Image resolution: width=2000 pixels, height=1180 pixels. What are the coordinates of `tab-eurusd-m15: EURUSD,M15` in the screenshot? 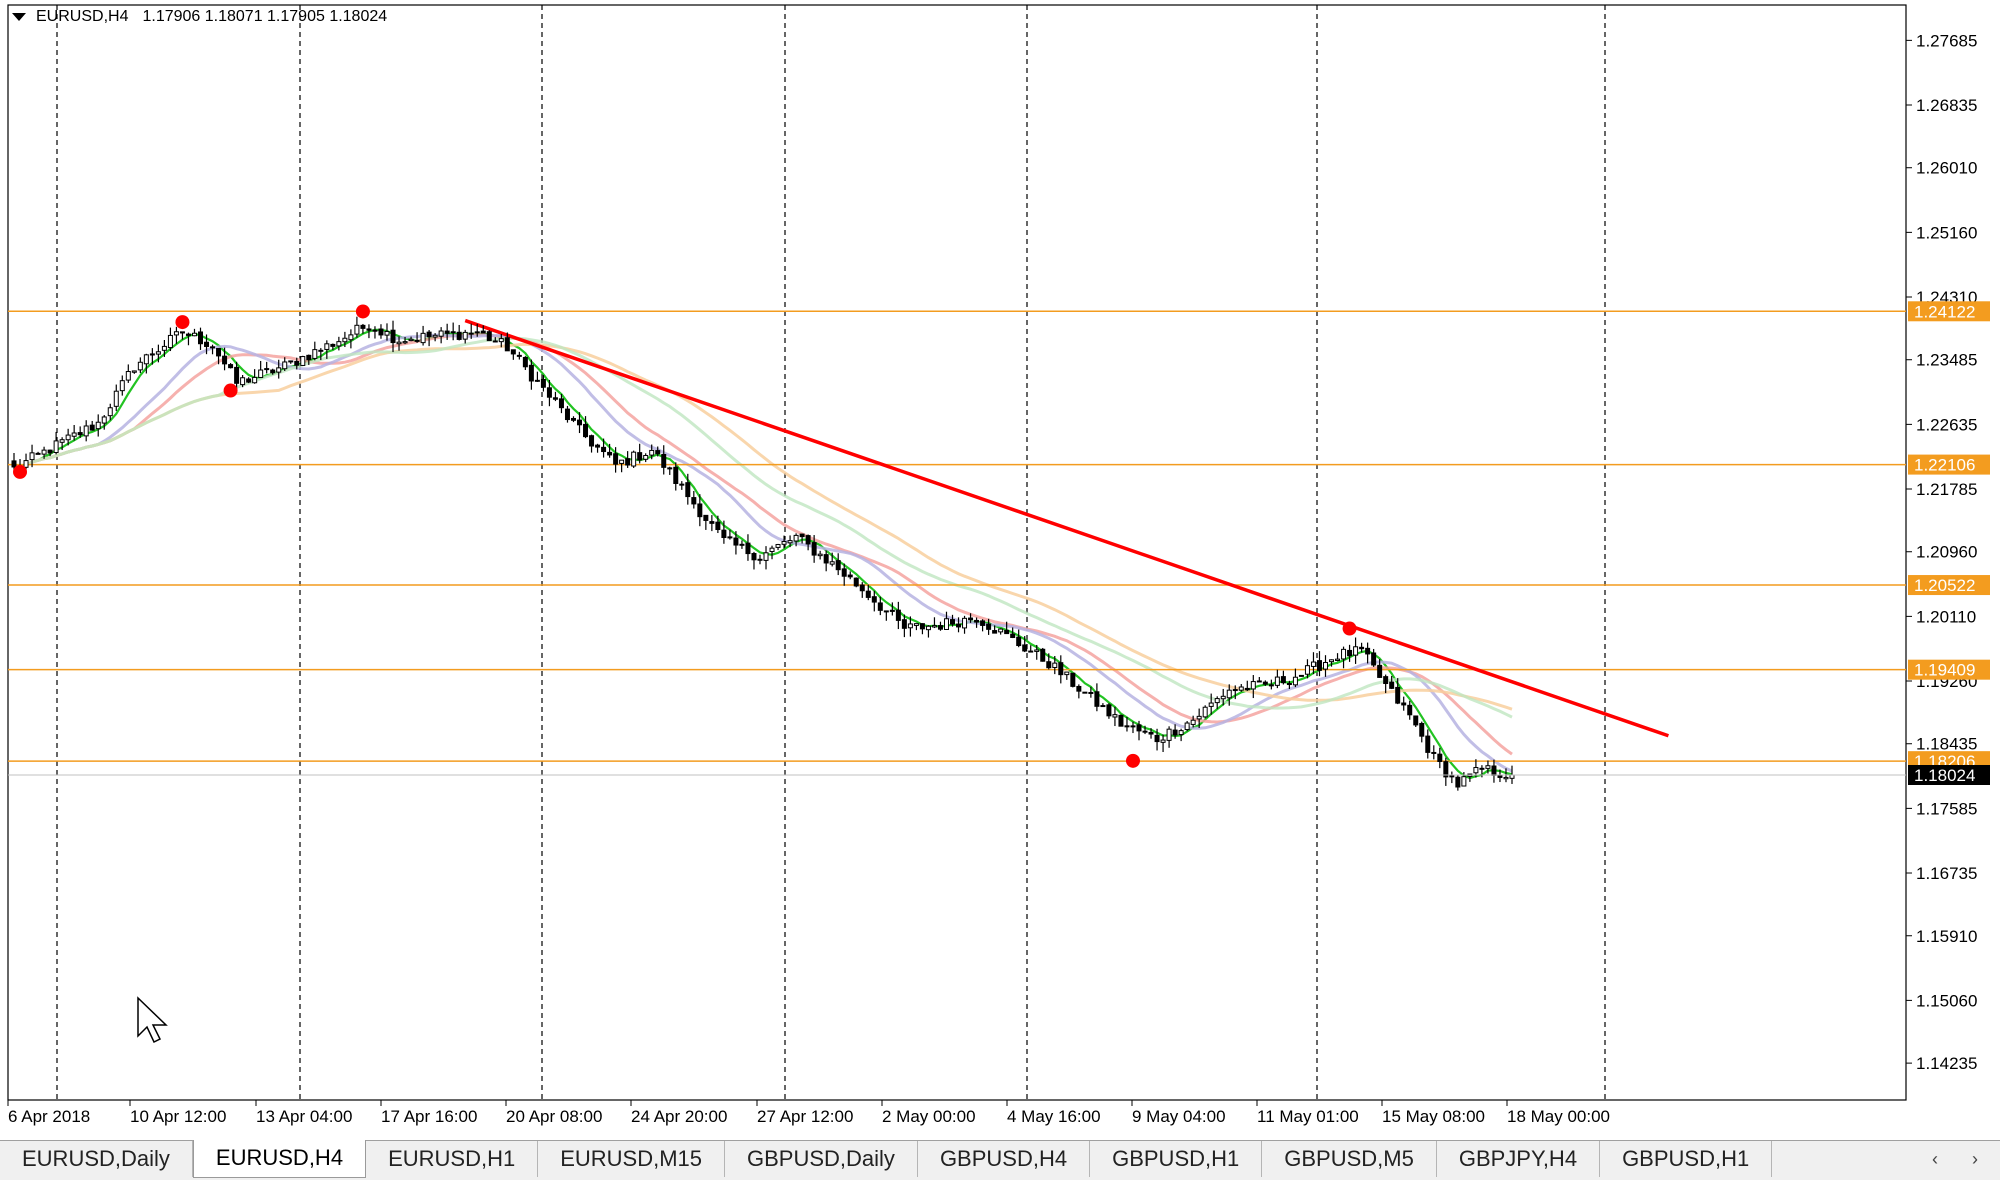 It's located at (632, 1159).